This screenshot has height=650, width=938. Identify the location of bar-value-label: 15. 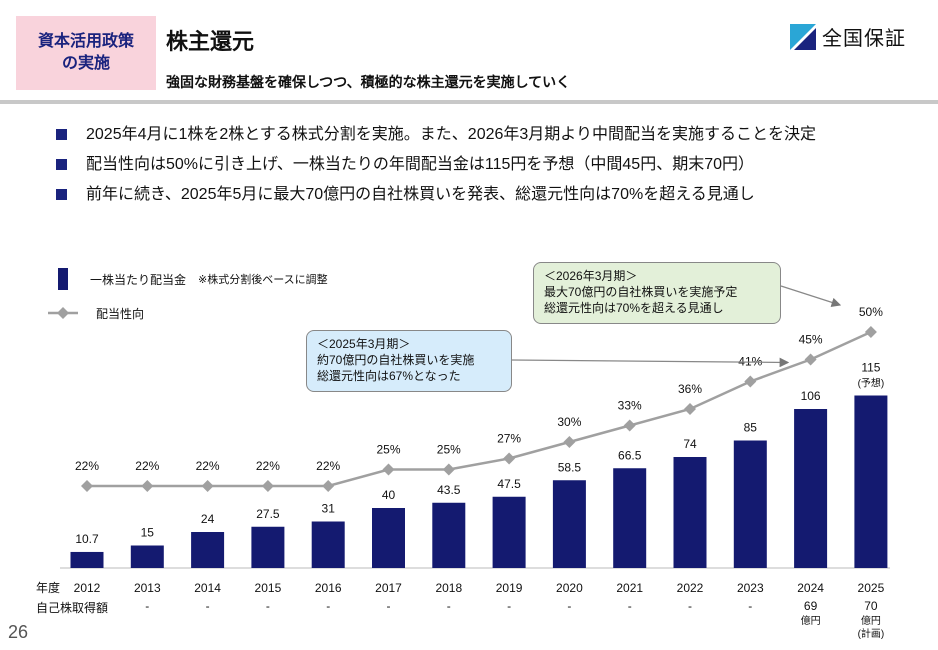
(148, 533).